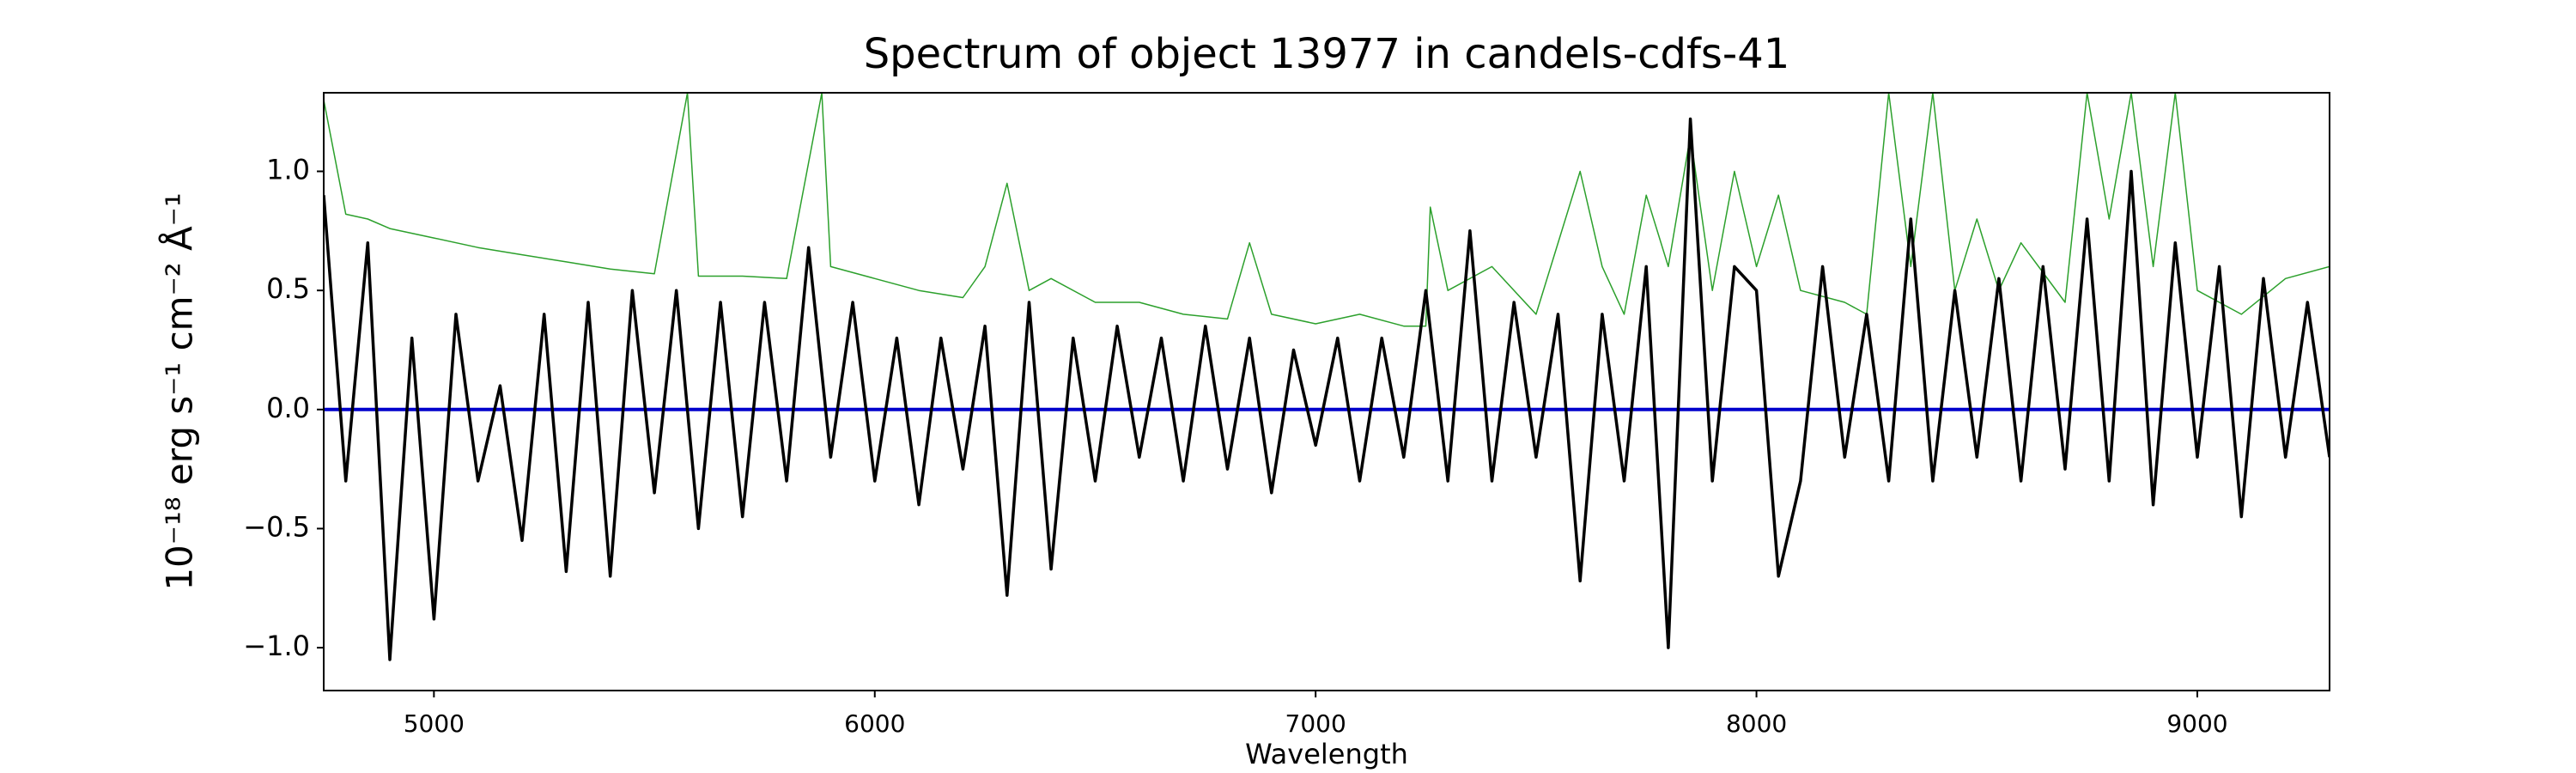 This screenshot has width=2576, height=773. Describe the element at coordinates (1316, 723) in the screenshot. I see `x-tick-label: 7000` at that location.